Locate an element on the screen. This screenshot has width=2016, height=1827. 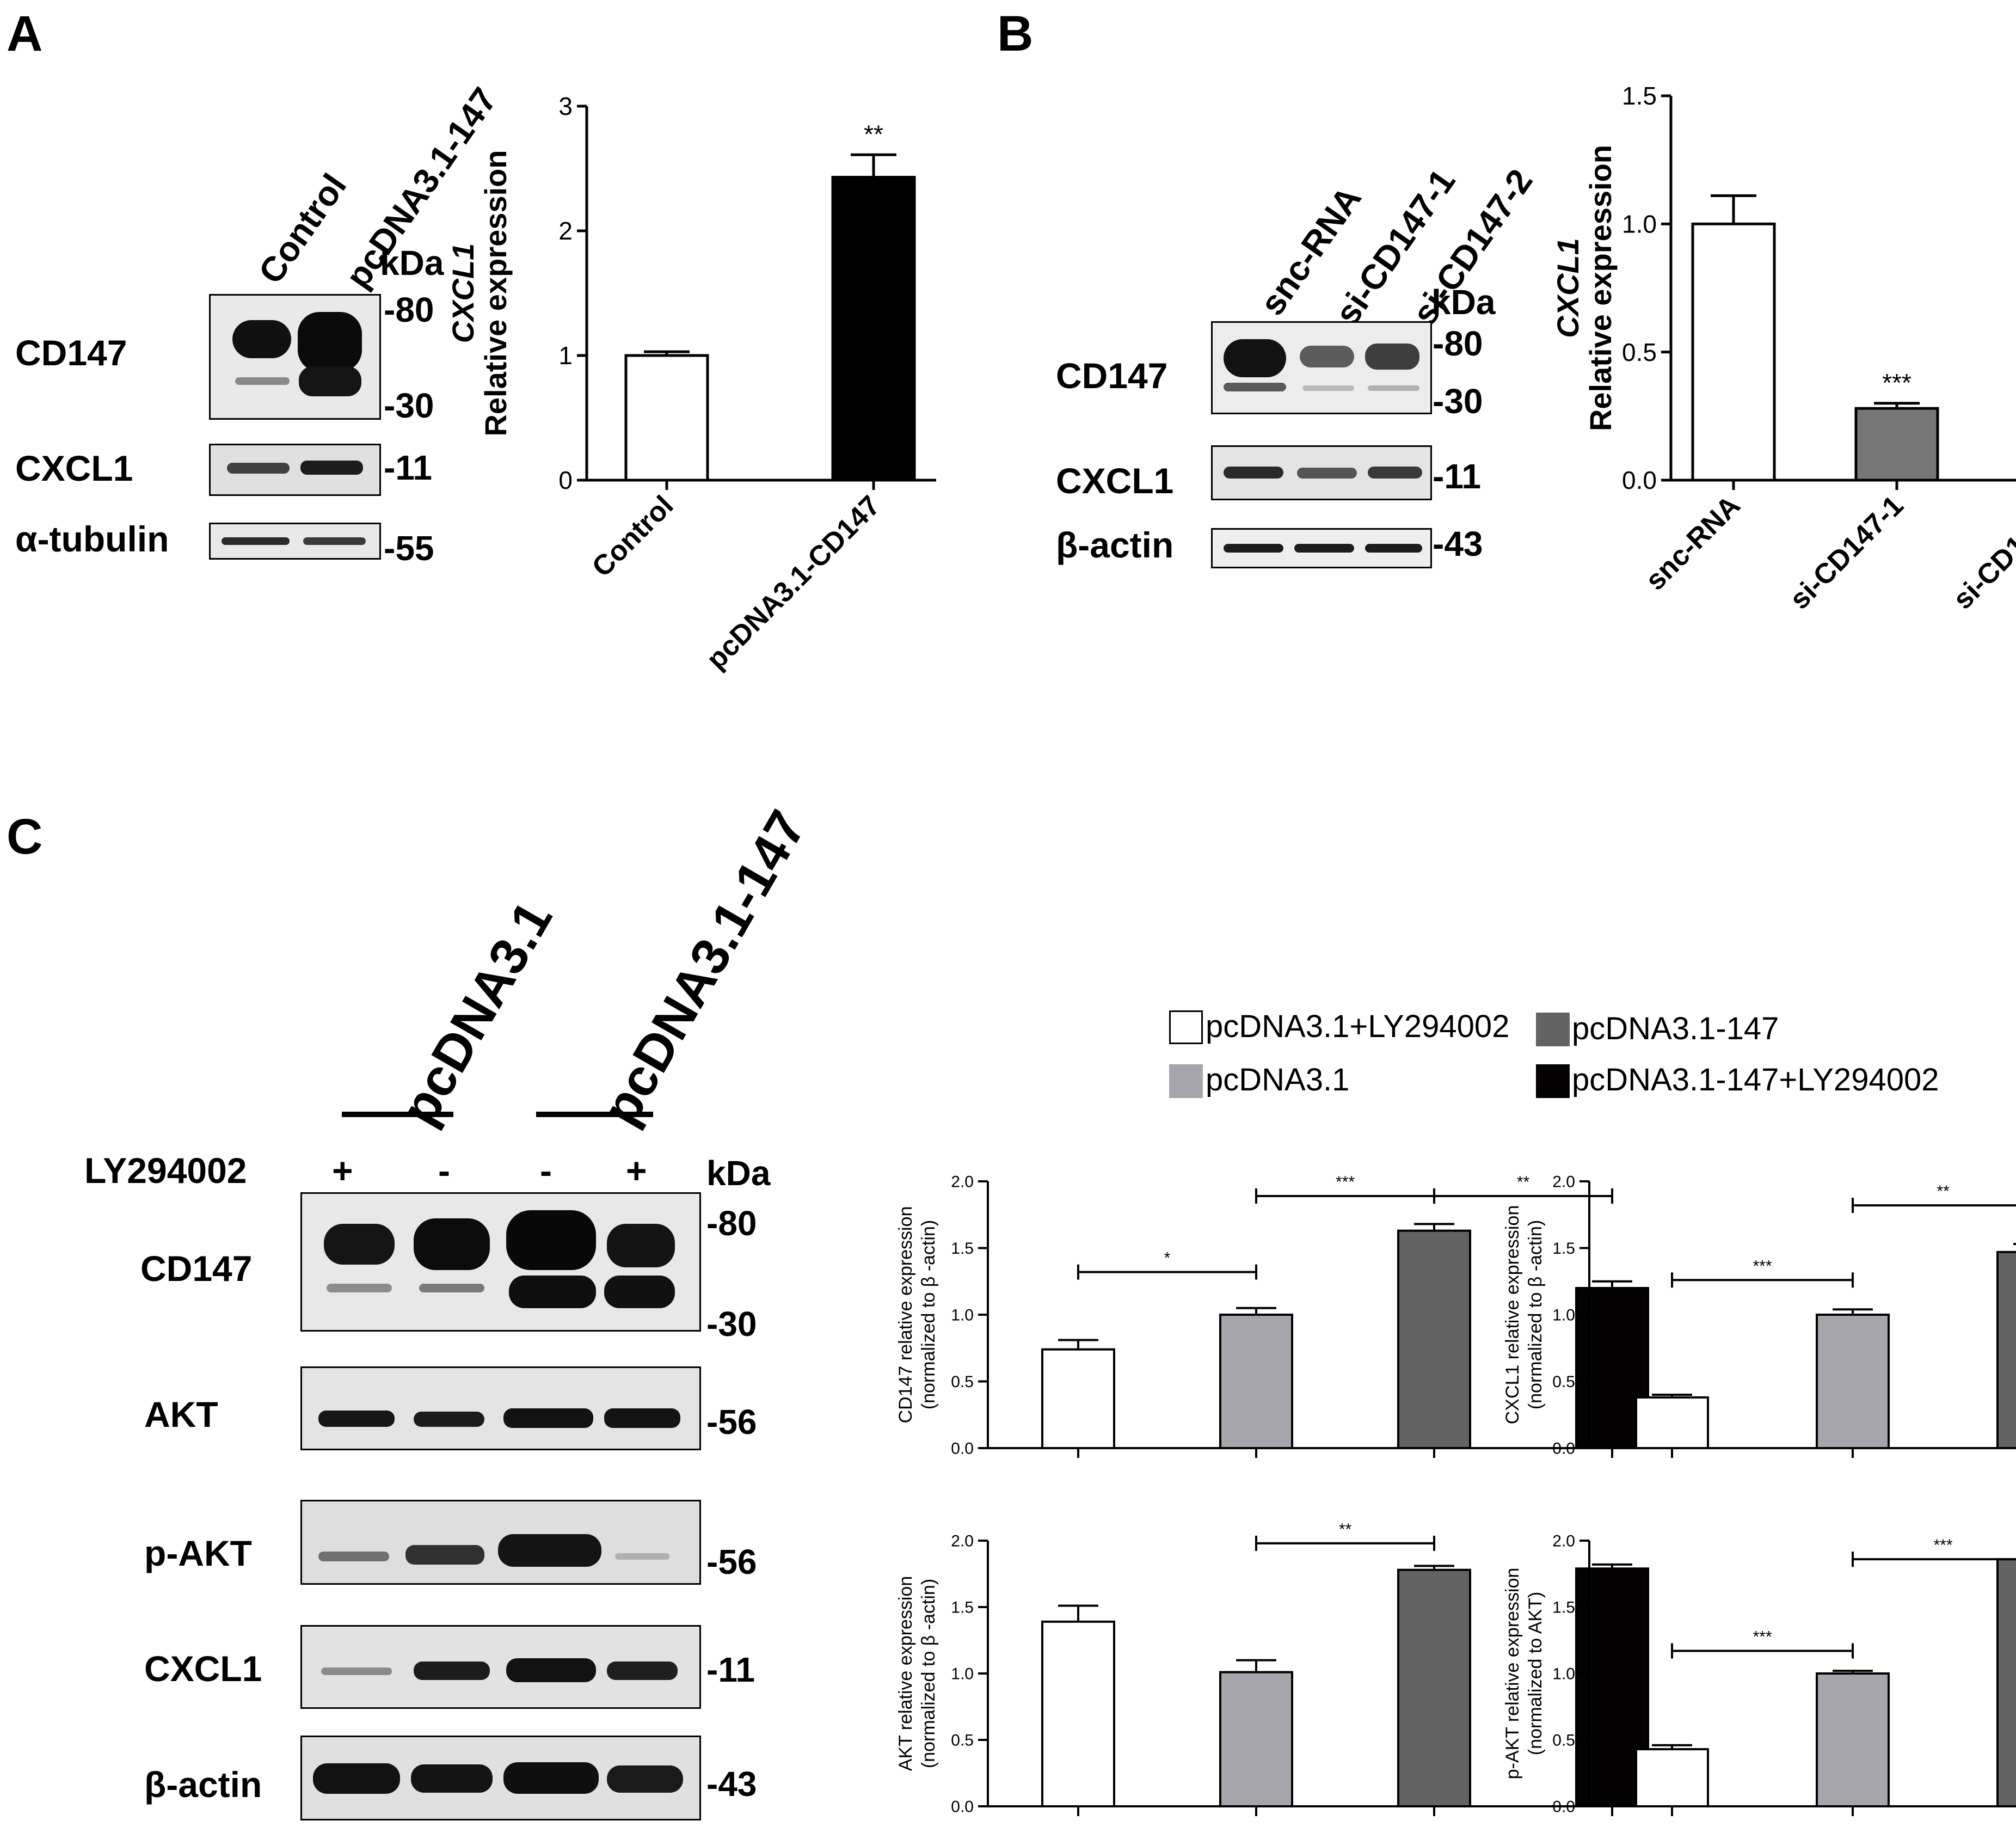
blot-a-kda: kDa is located at coordinates (412, 263).